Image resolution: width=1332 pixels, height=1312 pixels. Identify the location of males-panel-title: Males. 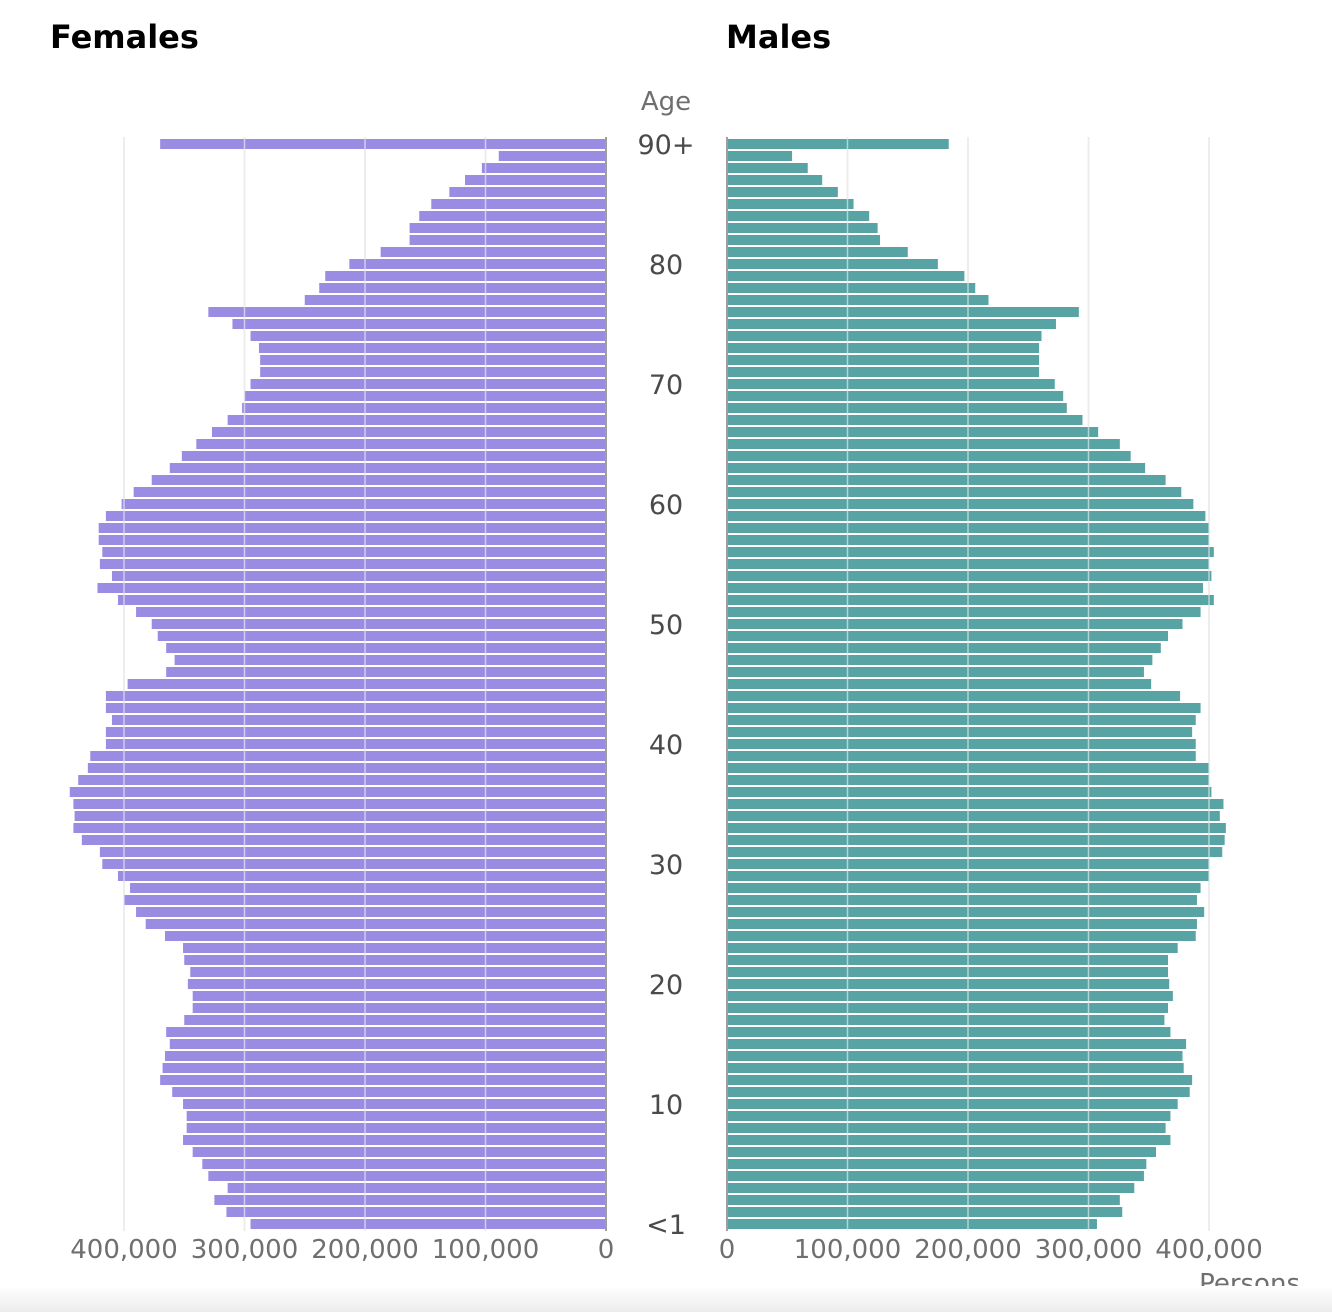
(779, 37).